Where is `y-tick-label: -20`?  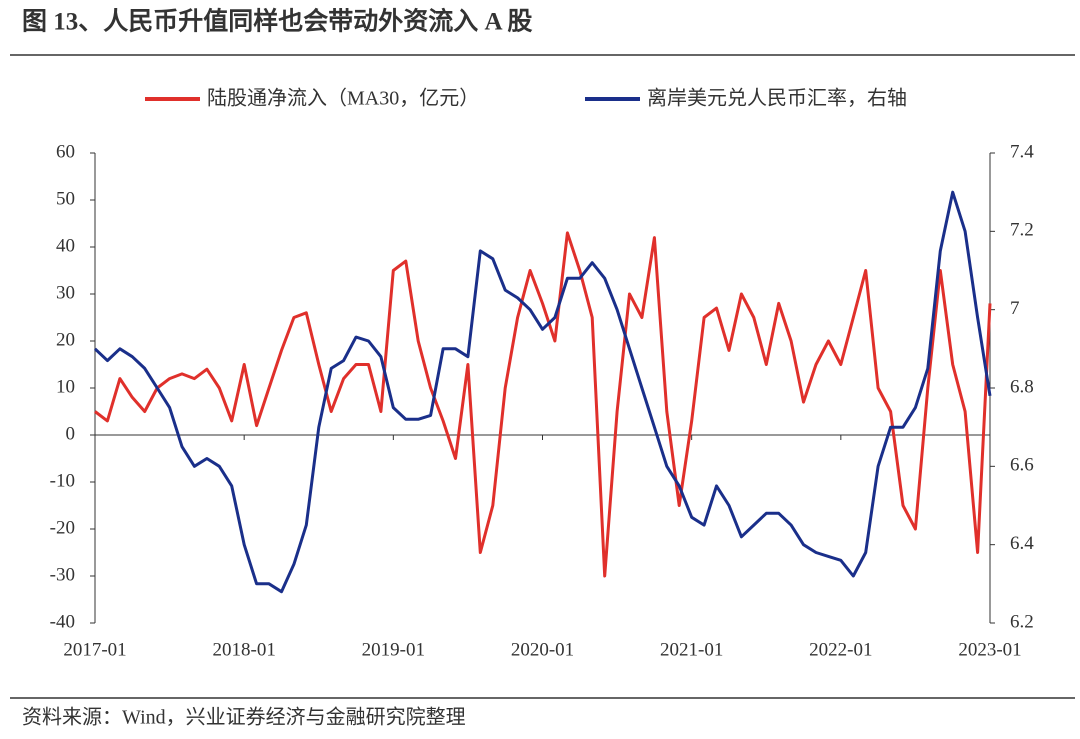
y-tick-label: -20 is located at coordinates (62, 527).